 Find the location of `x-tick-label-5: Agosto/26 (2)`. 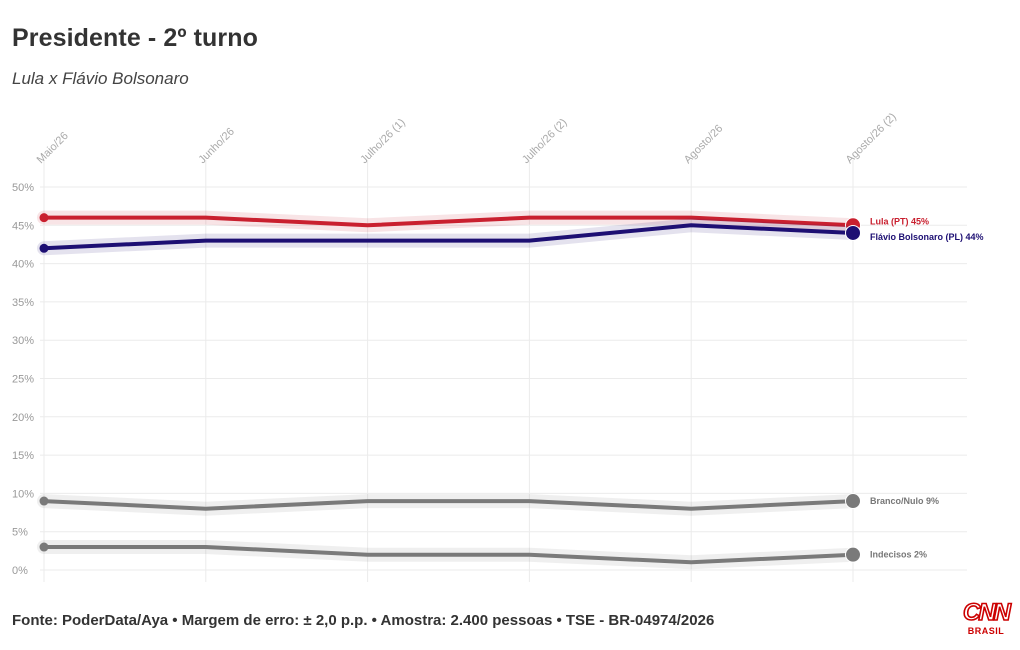

x-tick-label-5: Agosto/26 (2) is located at coordinates (871, 138).